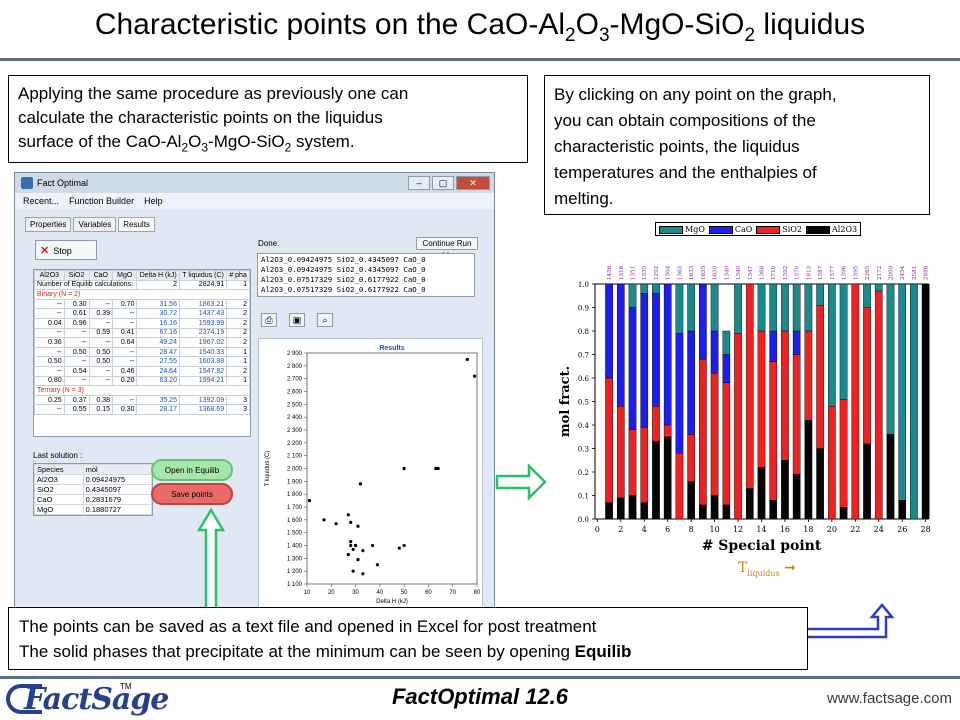  What do you see at coordinates (142, 333) in the screenshot?
I see `table-row: -- -- 0.59 0.41 67.16 2374.19 2` at bounding box center [142, 333].